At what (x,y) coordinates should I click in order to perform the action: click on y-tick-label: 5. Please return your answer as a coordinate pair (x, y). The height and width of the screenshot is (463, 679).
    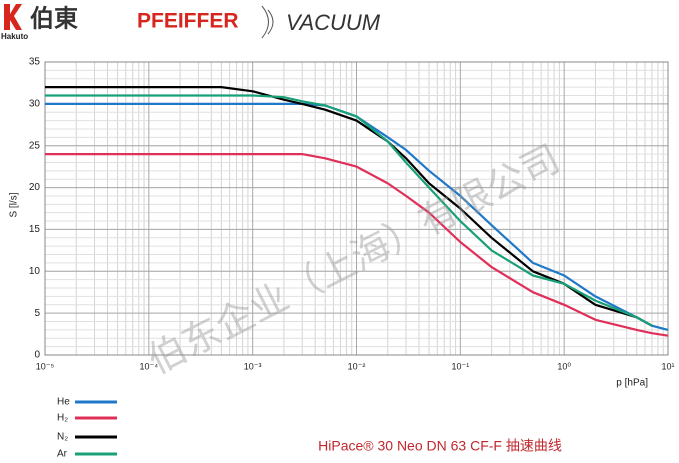
    Looking at the image, I should click on (37, 313).